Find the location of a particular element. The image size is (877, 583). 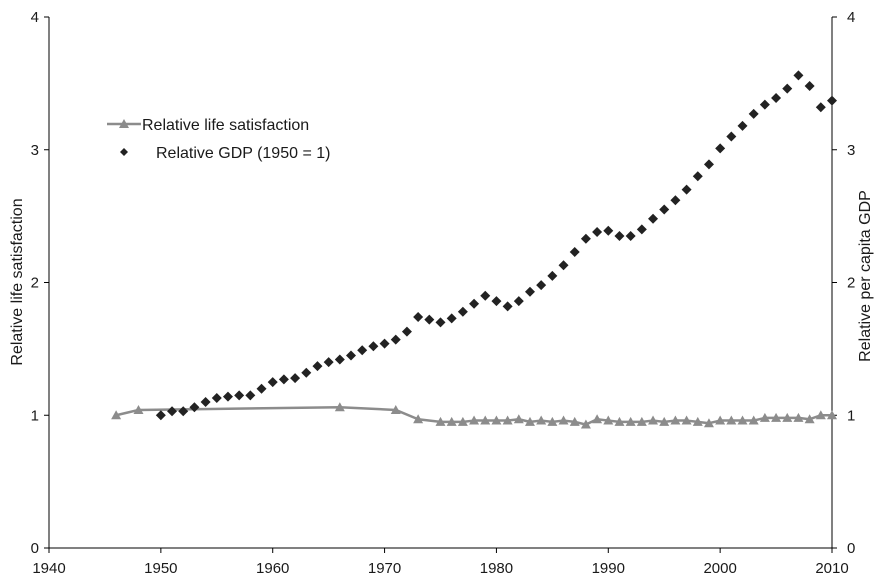

legend-label-gdp: Relative GDP (1950 = 1) is located at coordinates (243, 153).